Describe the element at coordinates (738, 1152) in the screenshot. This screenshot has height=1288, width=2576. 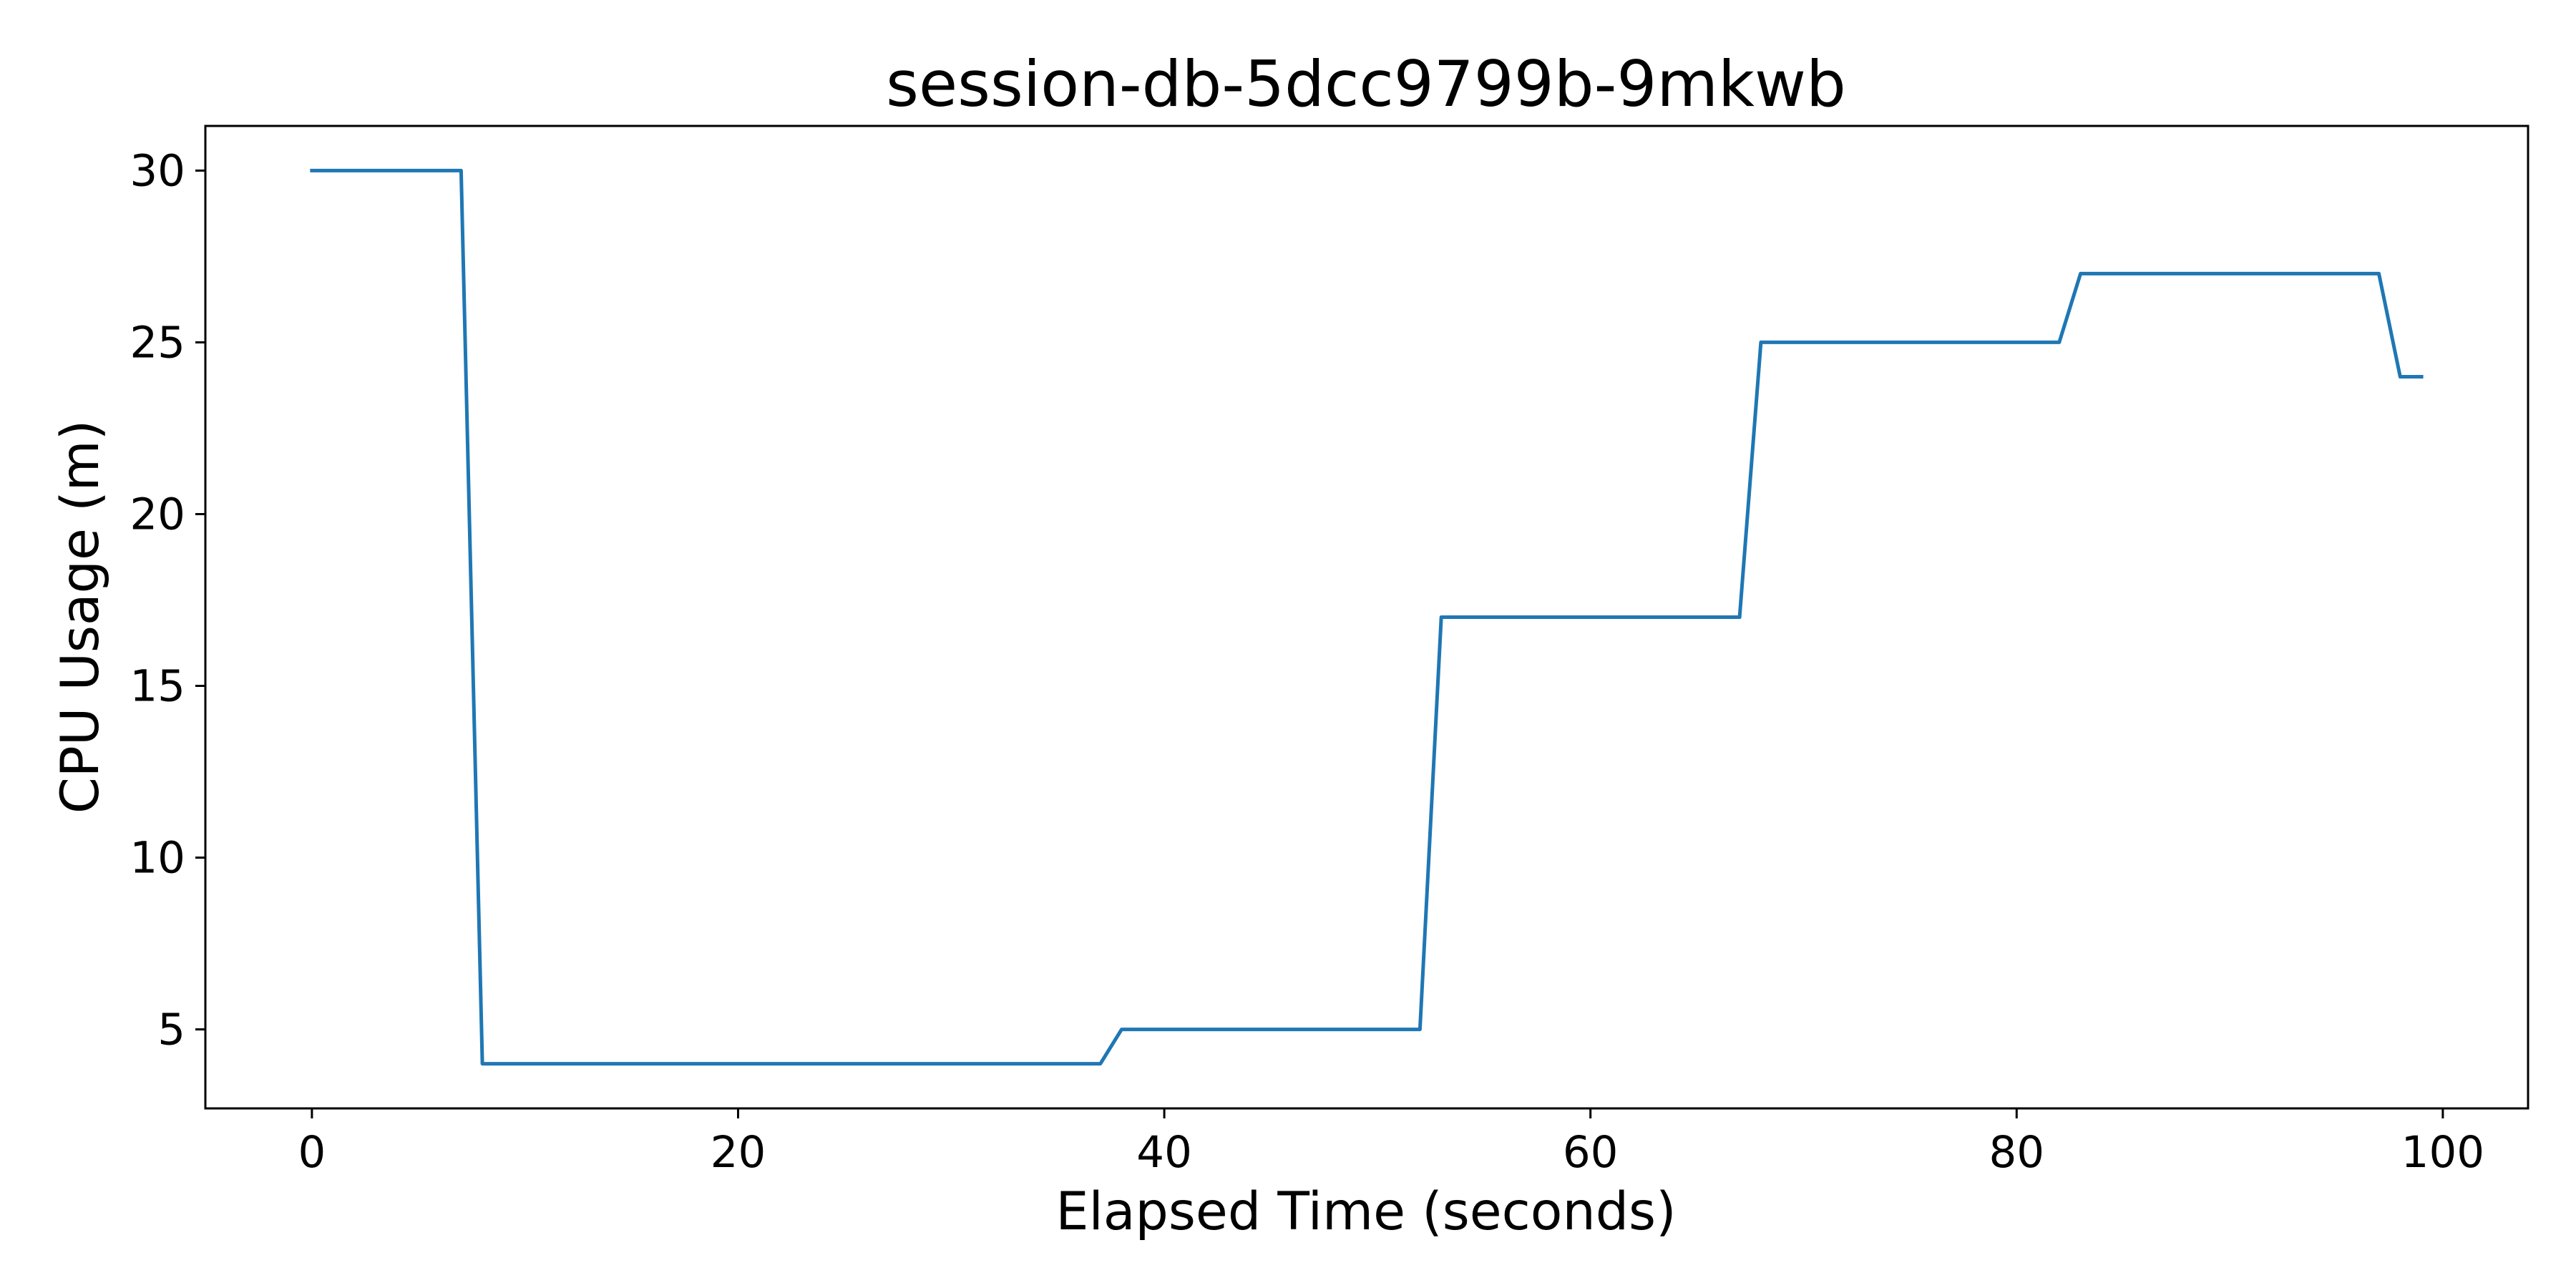
I see `x-tick-label: 20` at that location.